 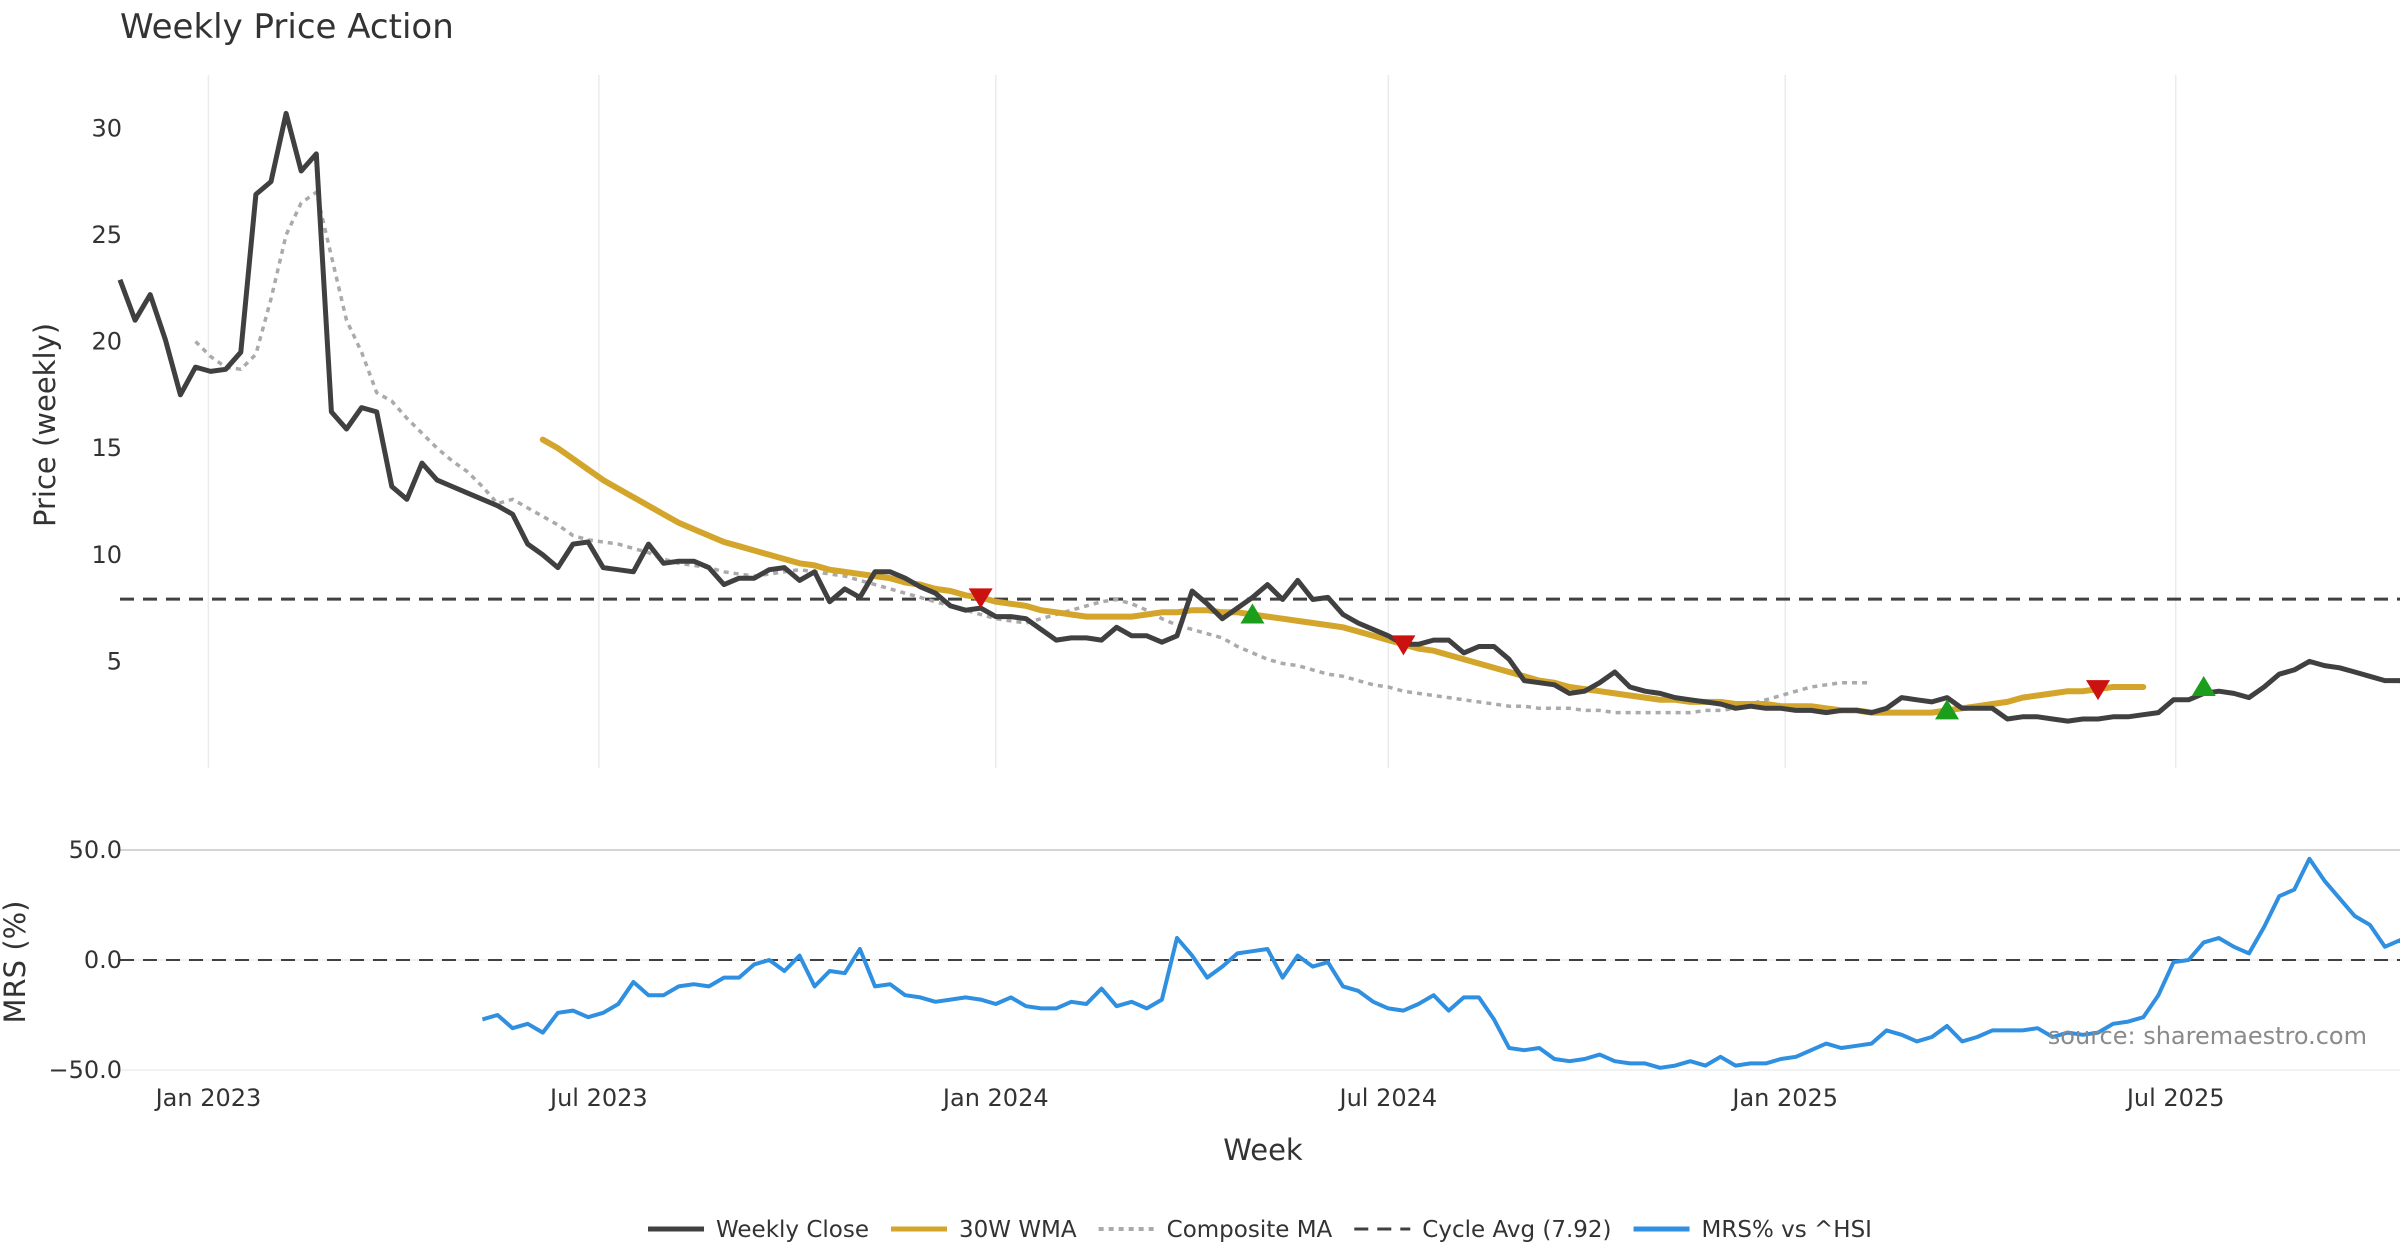 I want to click on mrs-y-tick-label: 50.0, so click(x=95, y=850).